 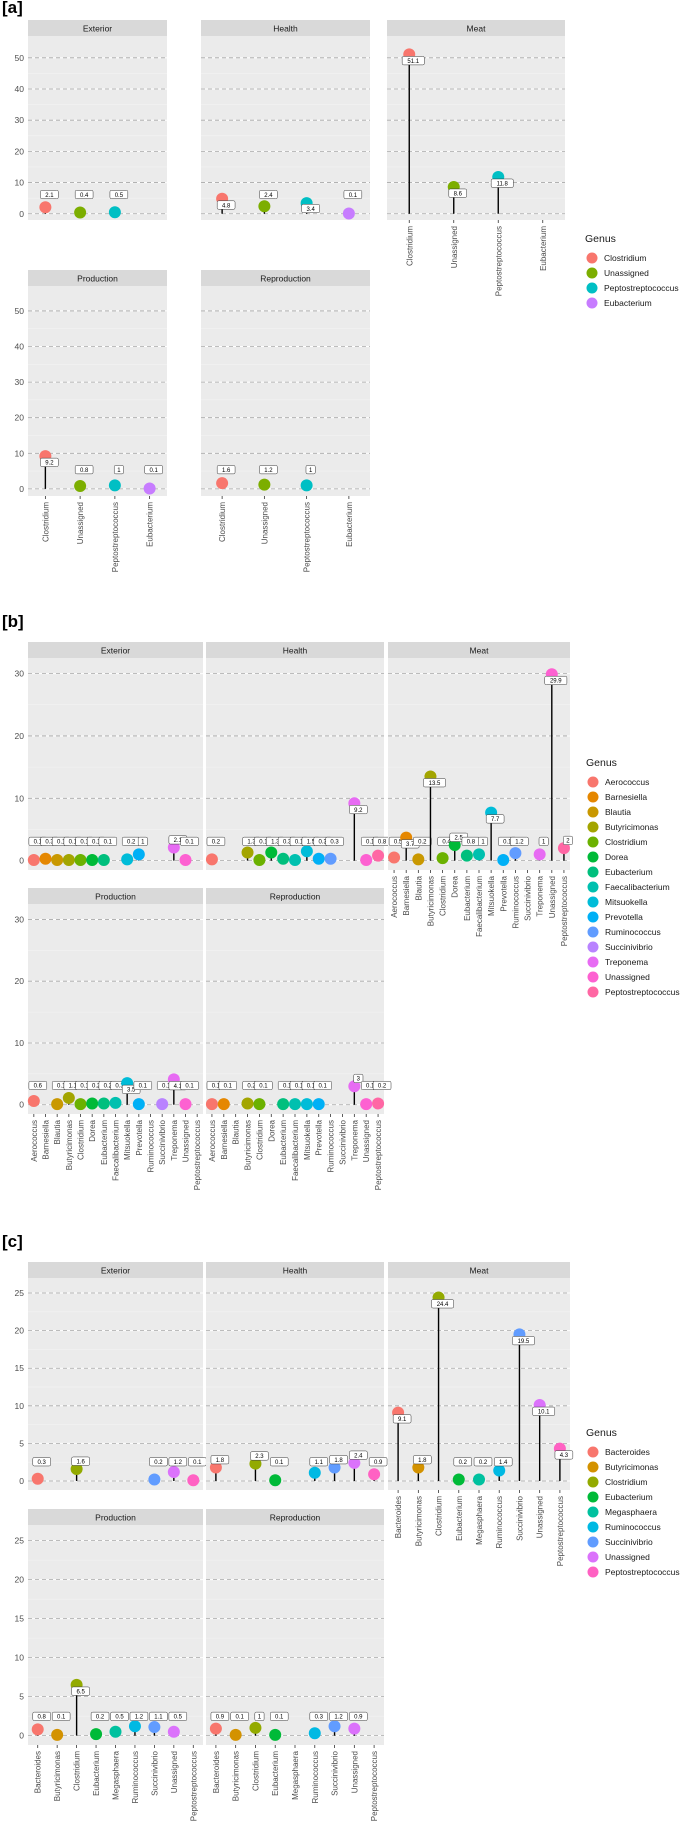 I want to click on x-tick-label: Eubacterium, so click(x=275, y=1773).